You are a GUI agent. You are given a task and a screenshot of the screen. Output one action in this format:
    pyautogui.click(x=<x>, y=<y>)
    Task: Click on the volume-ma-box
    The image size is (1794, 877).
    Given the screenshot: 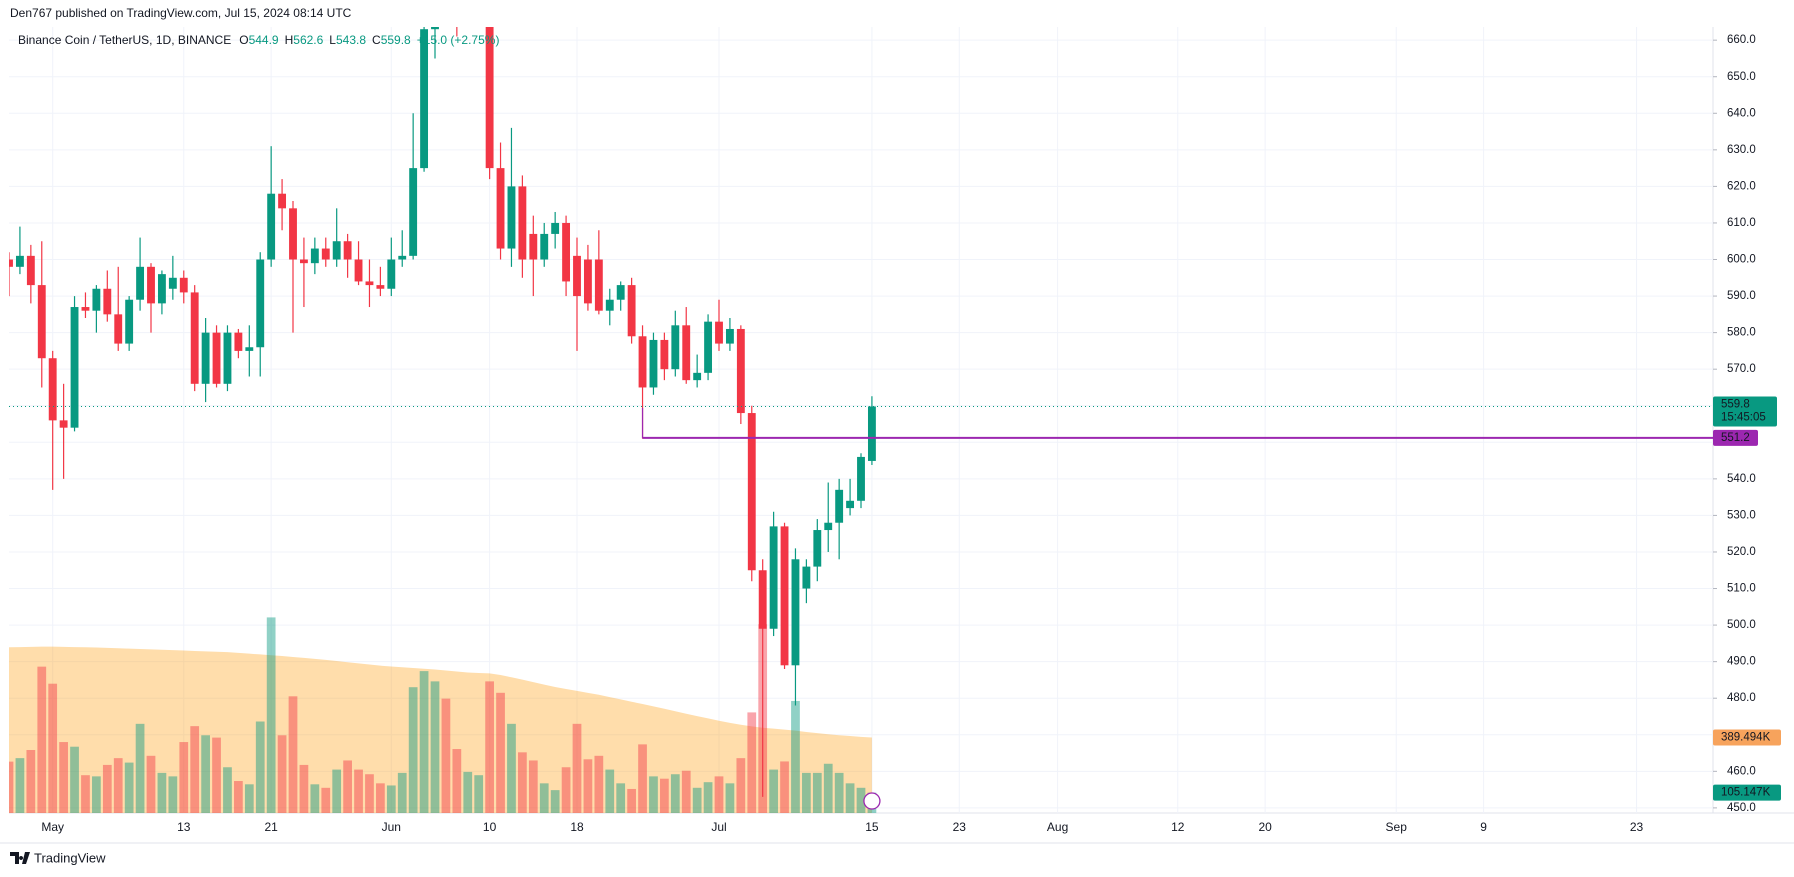 What is the action you would take?
    pyautogui.click(x=1747, y=737)
    